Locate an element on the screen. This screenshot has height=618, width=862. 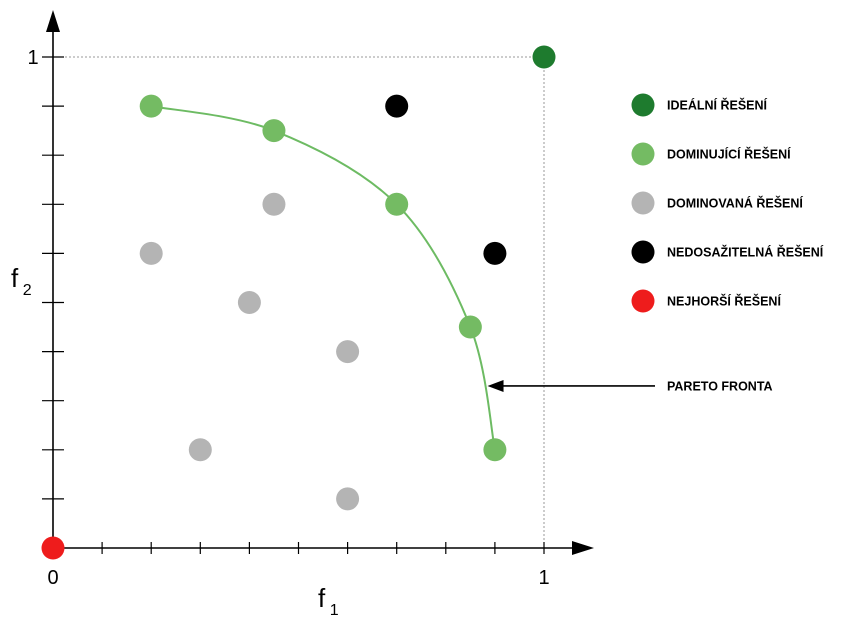
legend-label: DOMINUJÍCÍ ŘEŠENÍ is located at coordinates (729, 154).